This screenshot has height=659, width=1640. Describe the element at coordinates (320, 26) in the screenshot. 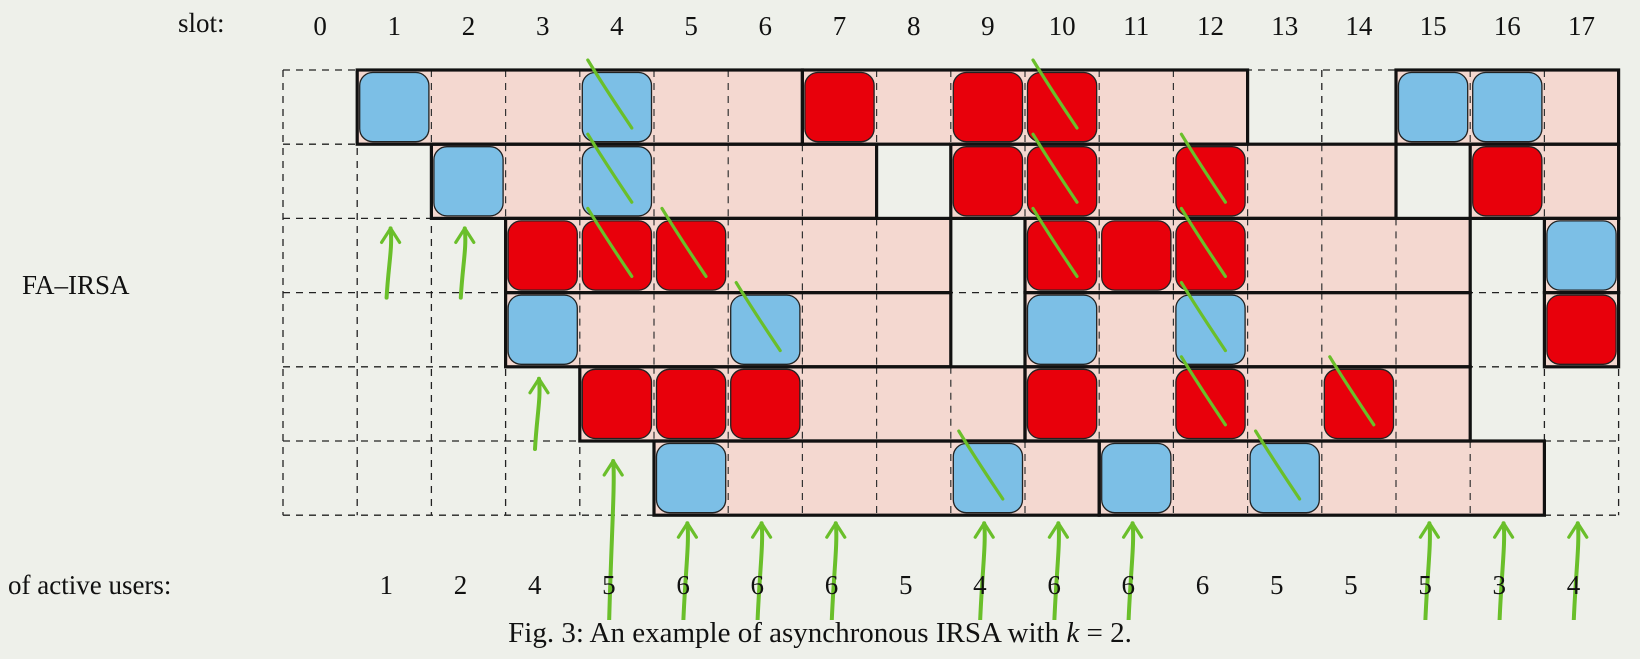

I see `slot-number: 0` at that location.